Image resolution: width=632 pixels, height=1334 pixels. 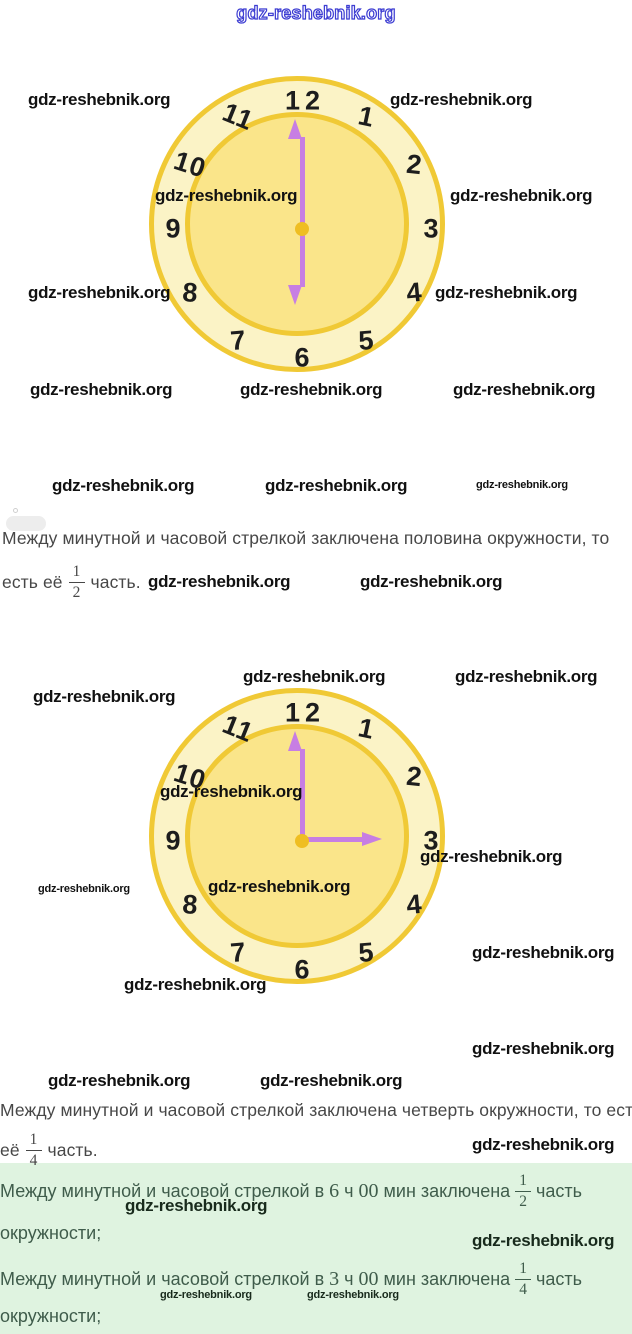 What do you see at coordinates (115, 581) in the screenshot?
I see `paragraph-half-line2-post: часть.` at bounding box center [115, 581].